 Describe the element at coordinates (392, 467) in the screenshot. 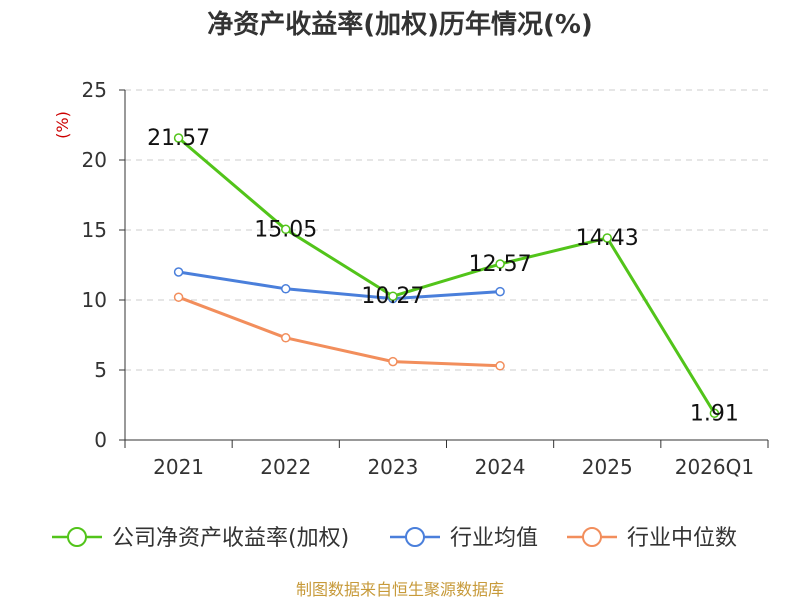

I see `x-tick-label: 2023` at that location.